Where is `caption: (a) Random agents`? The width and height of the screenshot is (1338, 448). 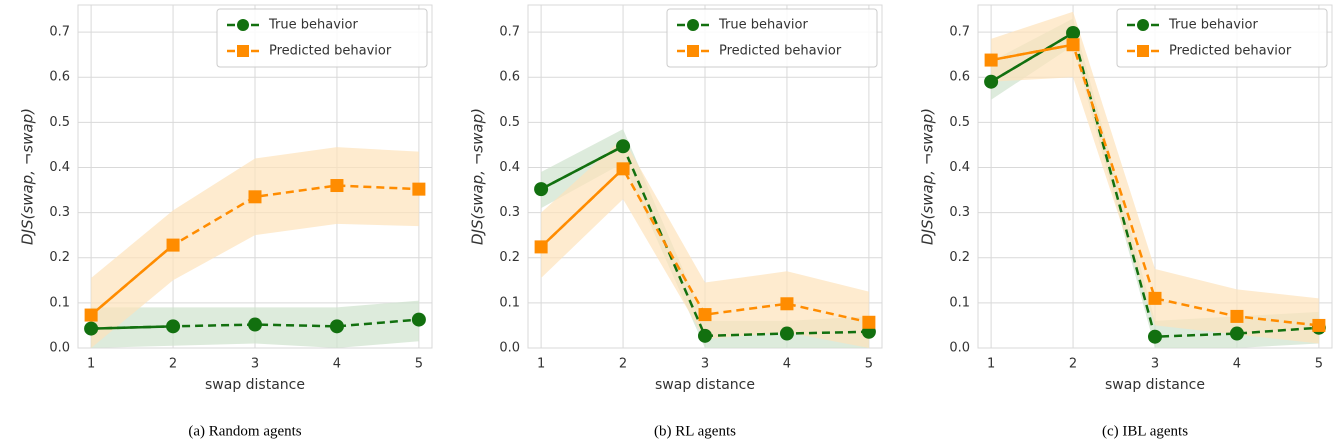
caption: (a) Random agents is located at coordinates (244, 431).